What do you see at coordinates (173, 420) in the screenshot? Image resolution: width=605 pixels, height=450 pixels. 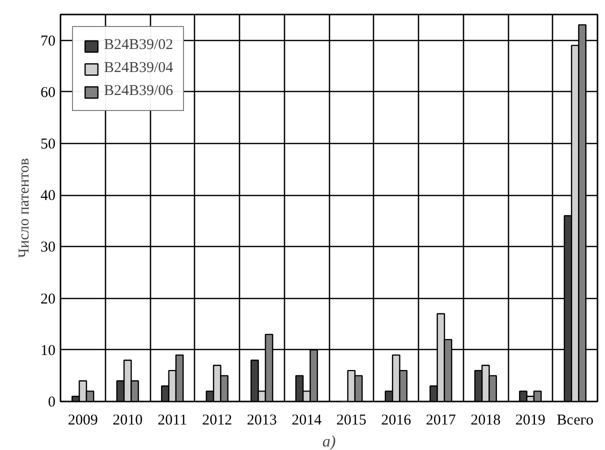 I see `x-tick-label: 2011` at bounding box center [173, 420].